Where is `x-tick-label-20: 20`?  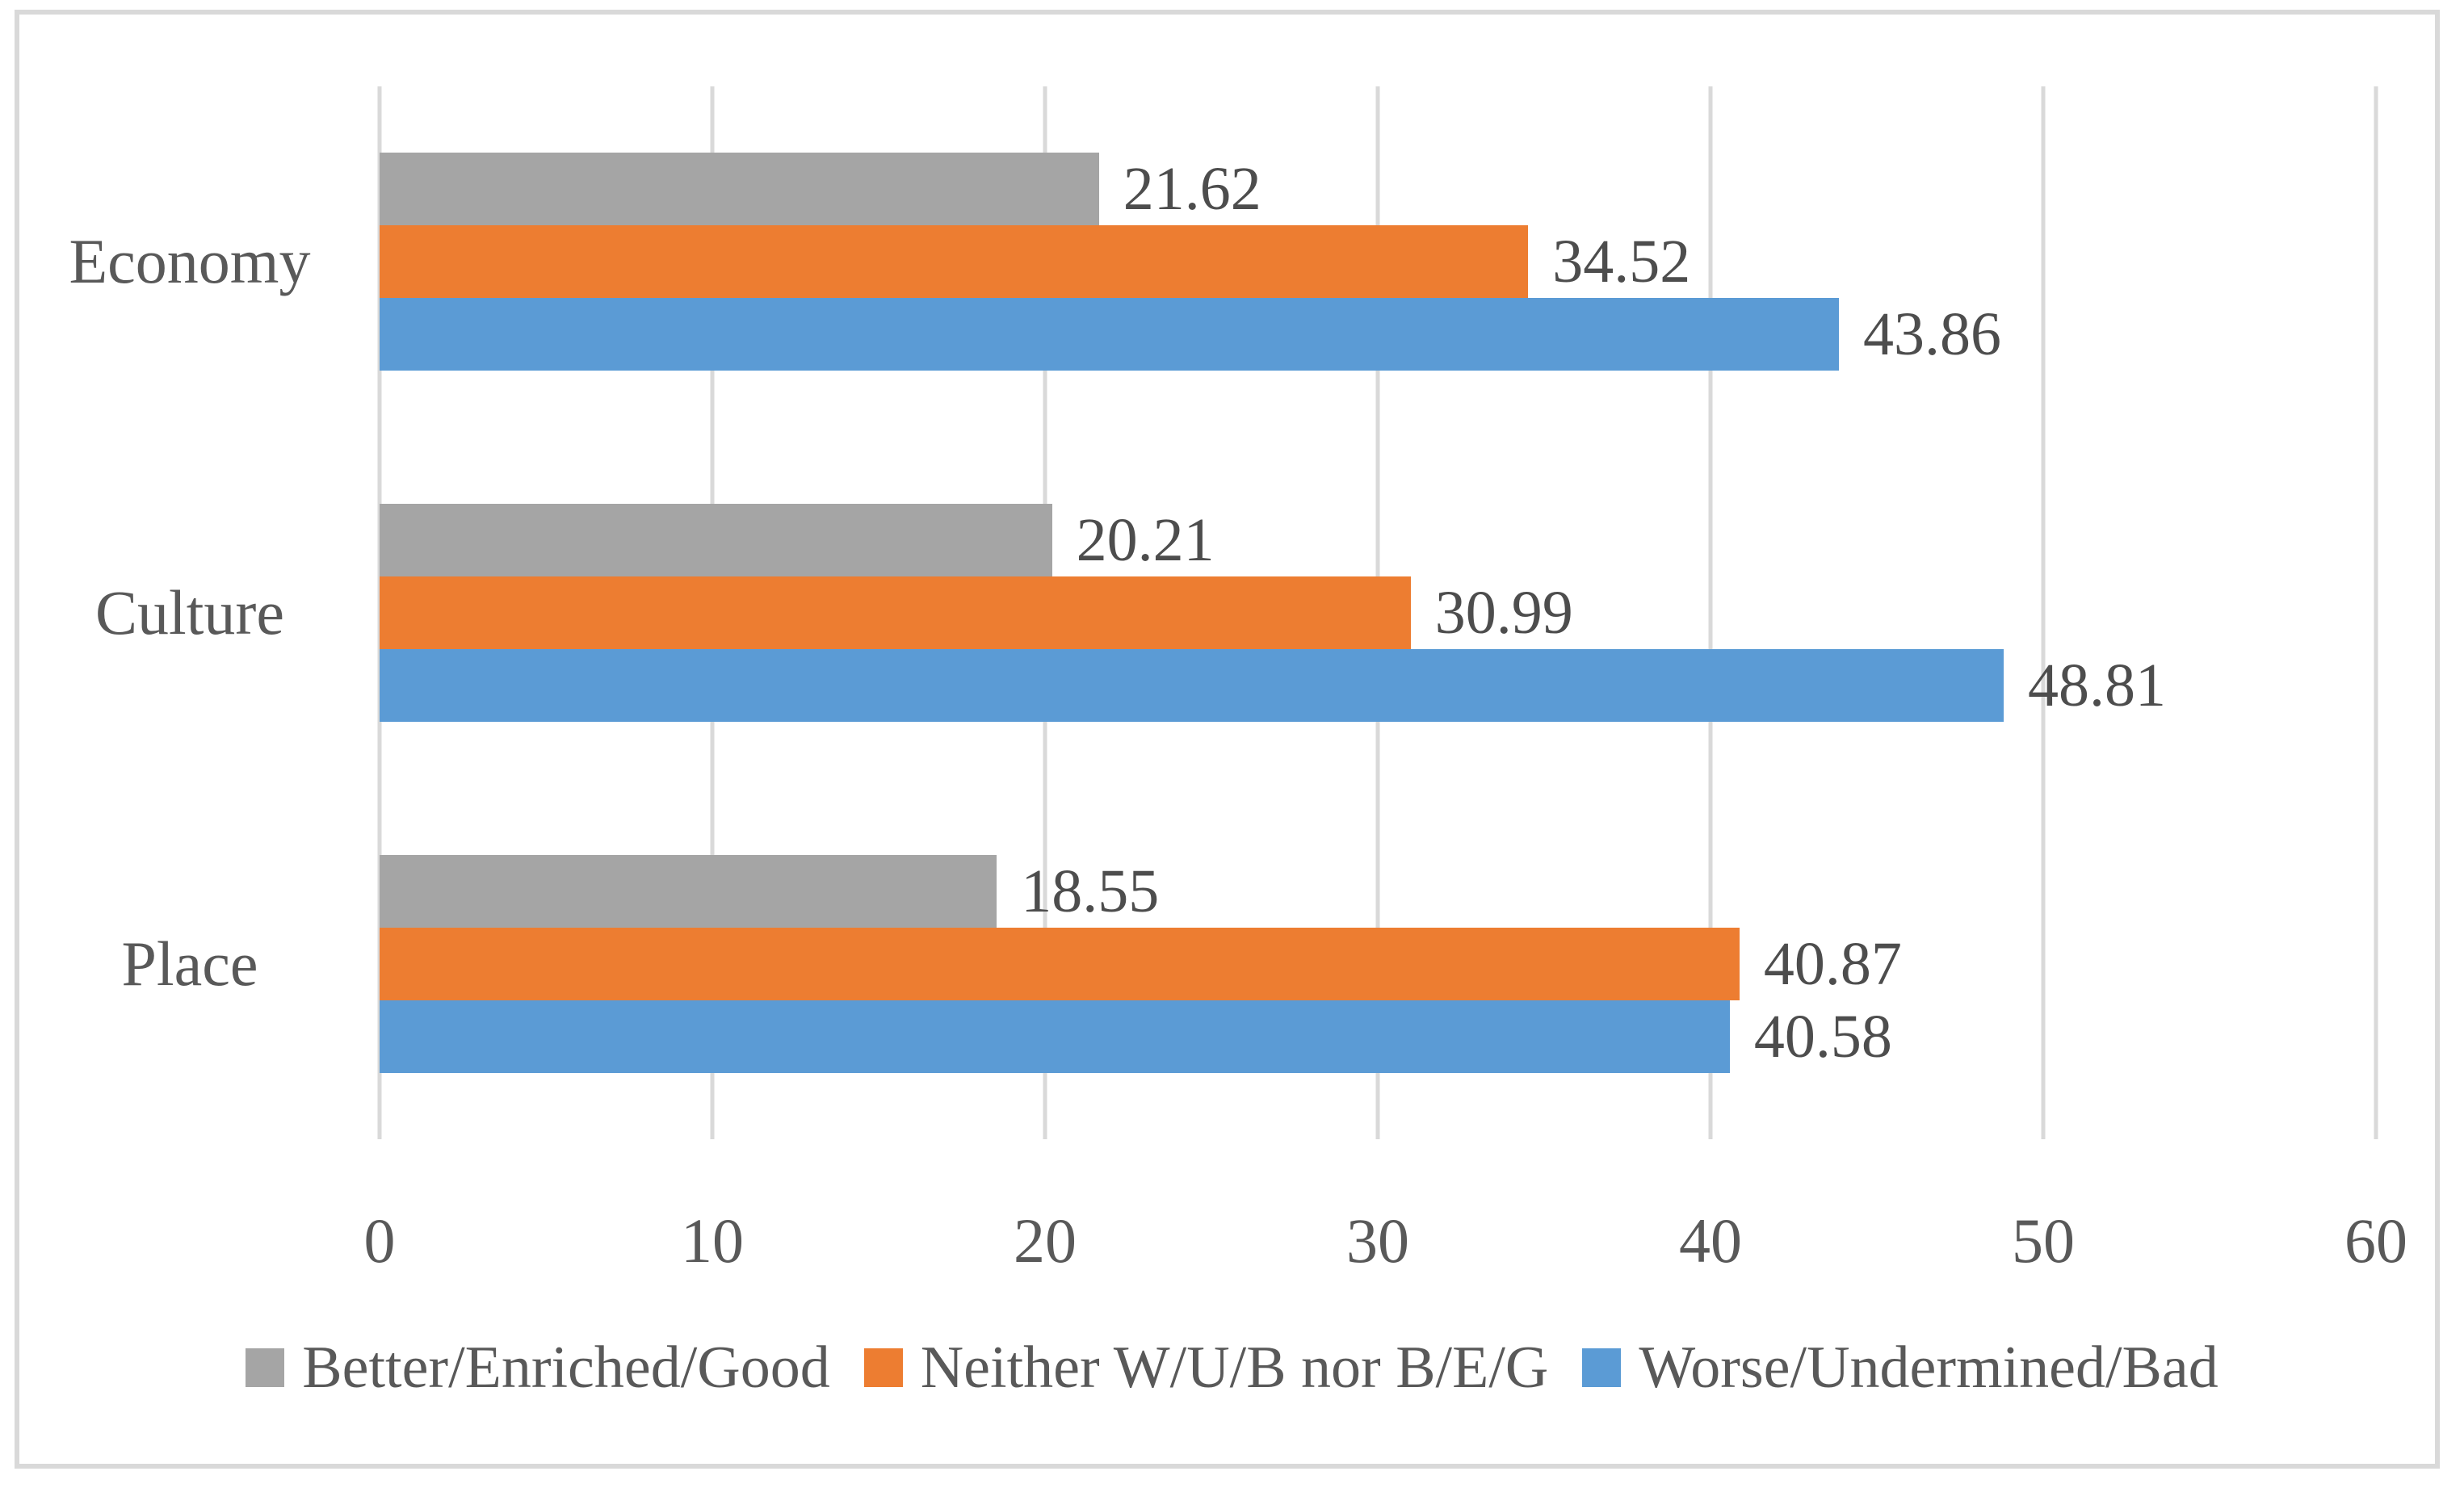
x-tick-label-20: 20 is located at coordinates (1045, 1240).